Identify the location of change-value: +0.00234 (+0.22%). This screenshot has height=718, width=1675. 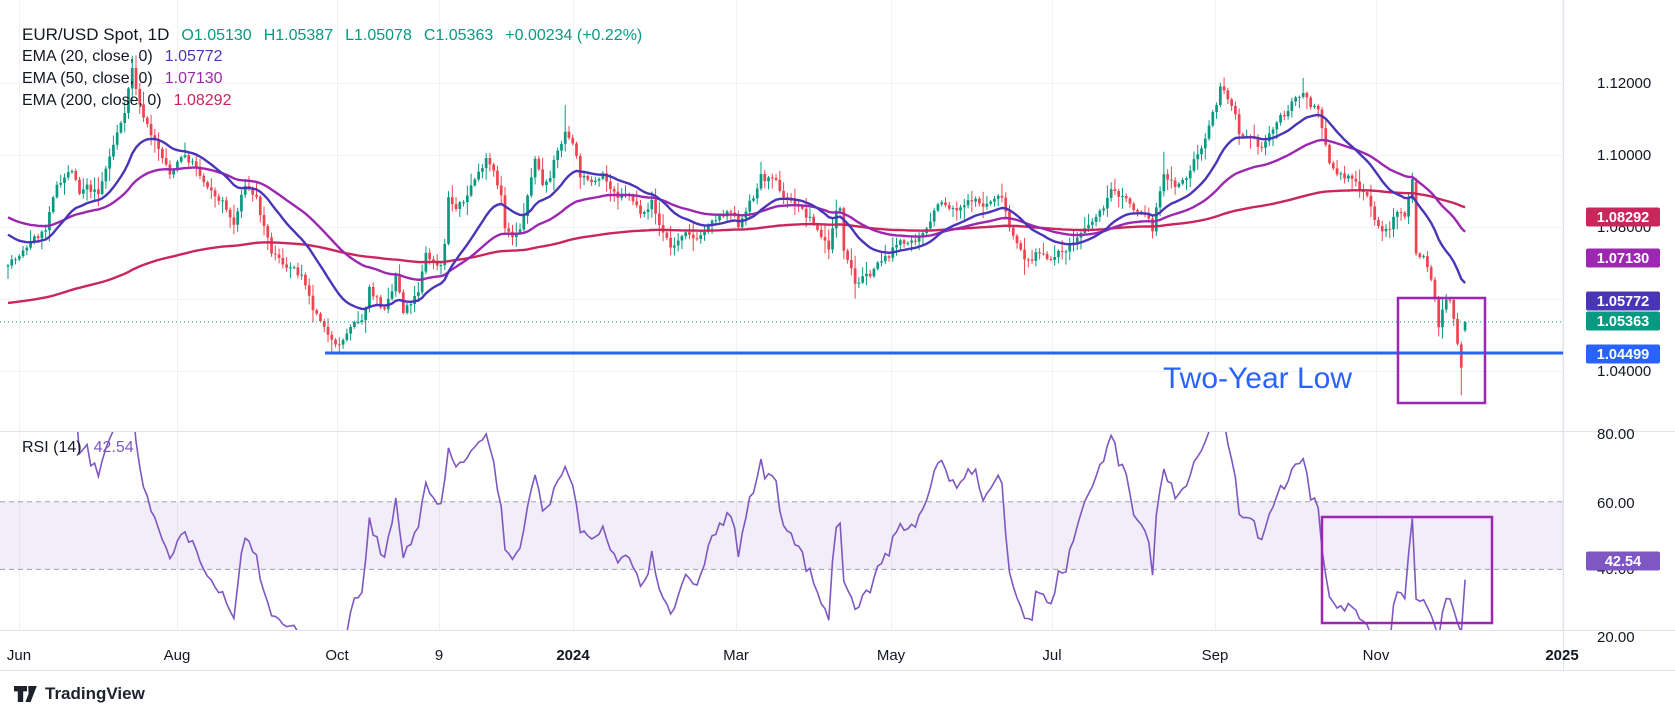
(574, 35).